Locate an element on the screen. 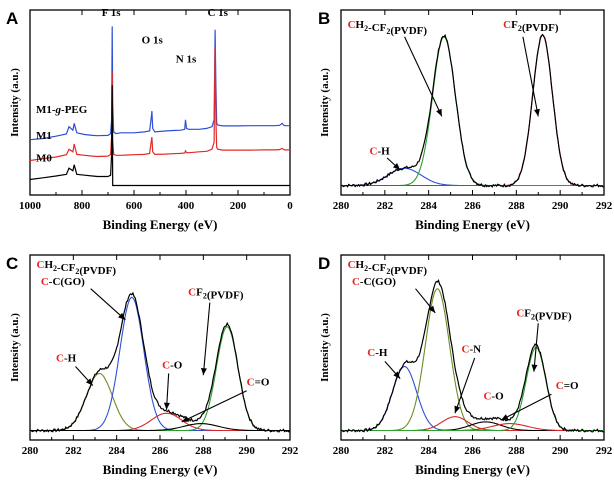 This screenshot has height=490, width=614. panel-letter: D is located at coordinates (324, 263).